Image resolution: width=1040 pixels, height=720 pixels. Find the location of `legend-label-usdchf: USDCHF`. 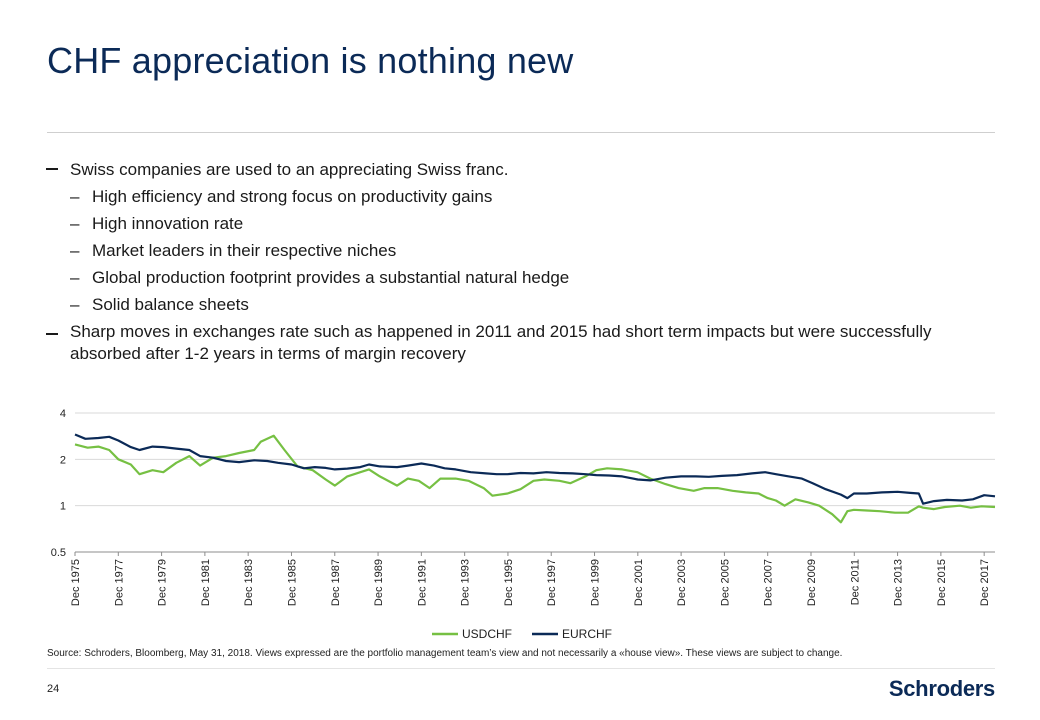

legend-label-usdchf: USDCHF is located at coordinates (487, 634).